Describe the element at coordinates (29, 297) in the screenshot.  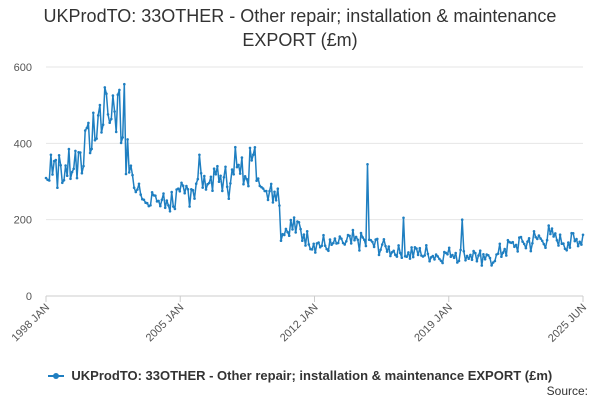
I see `y-tick-label: 0` at that location.